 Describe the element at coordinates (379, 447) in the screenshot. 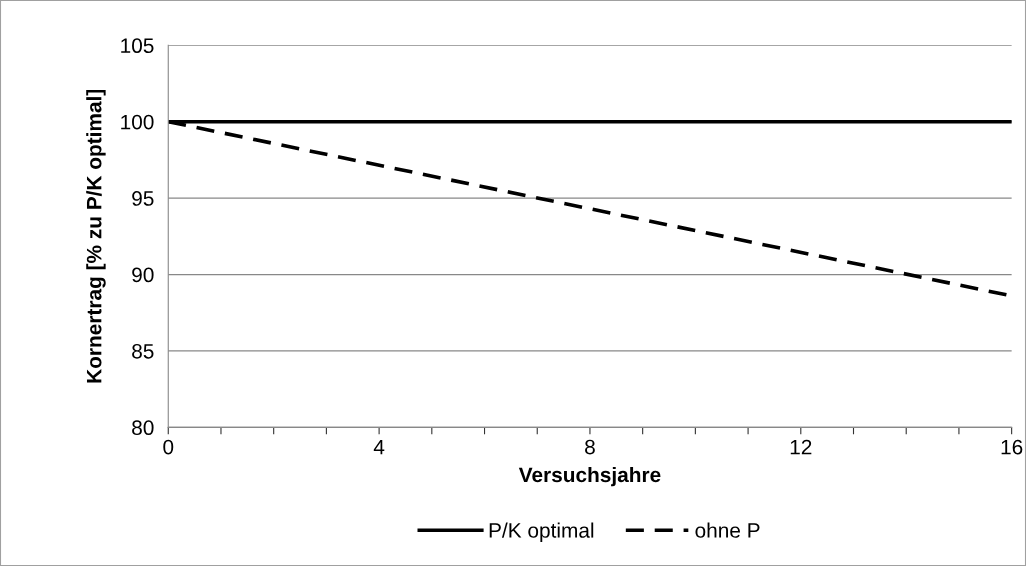

I see `x-tick-label: 4` at that location.